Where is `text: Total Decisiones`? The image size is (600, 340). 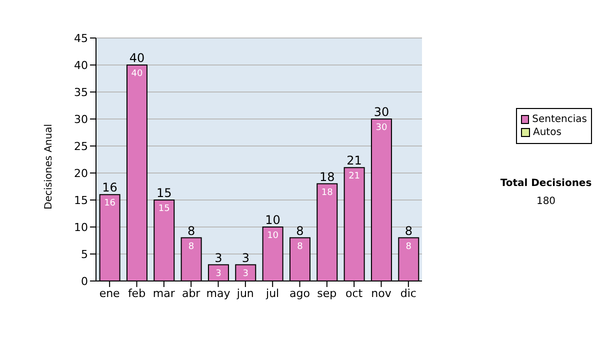 text: Total Decisiones is located at coordinates (546, 183).